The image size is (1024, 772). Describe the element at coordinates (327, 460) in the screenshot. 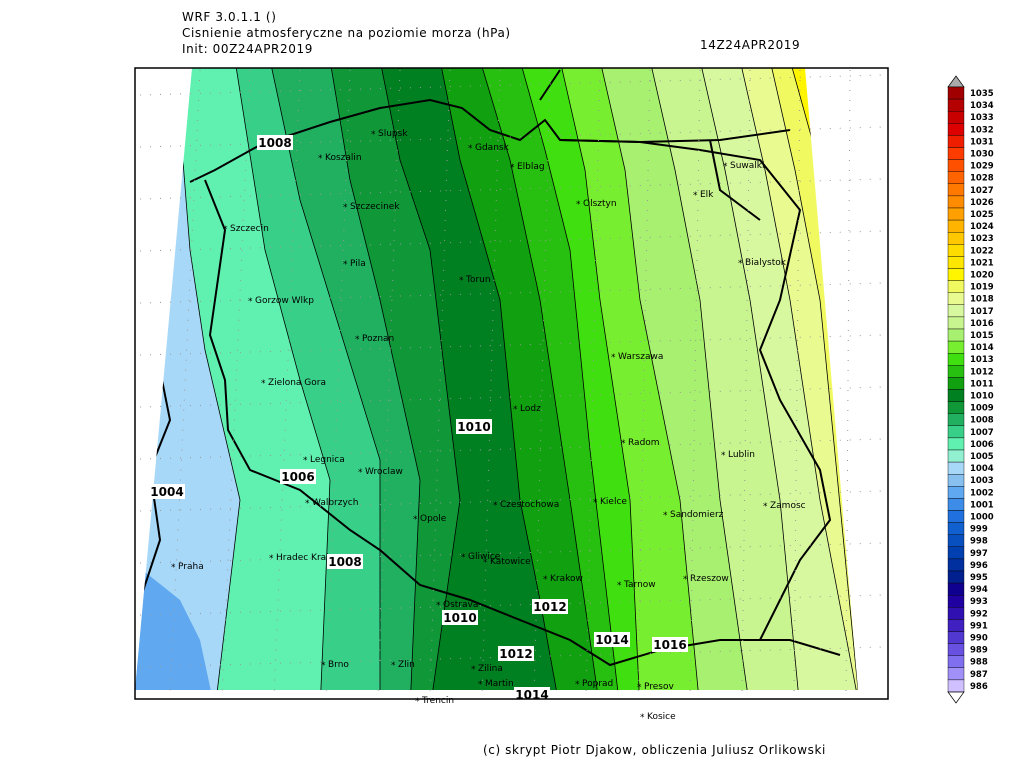

I see `city-label: Legnica` at that location.